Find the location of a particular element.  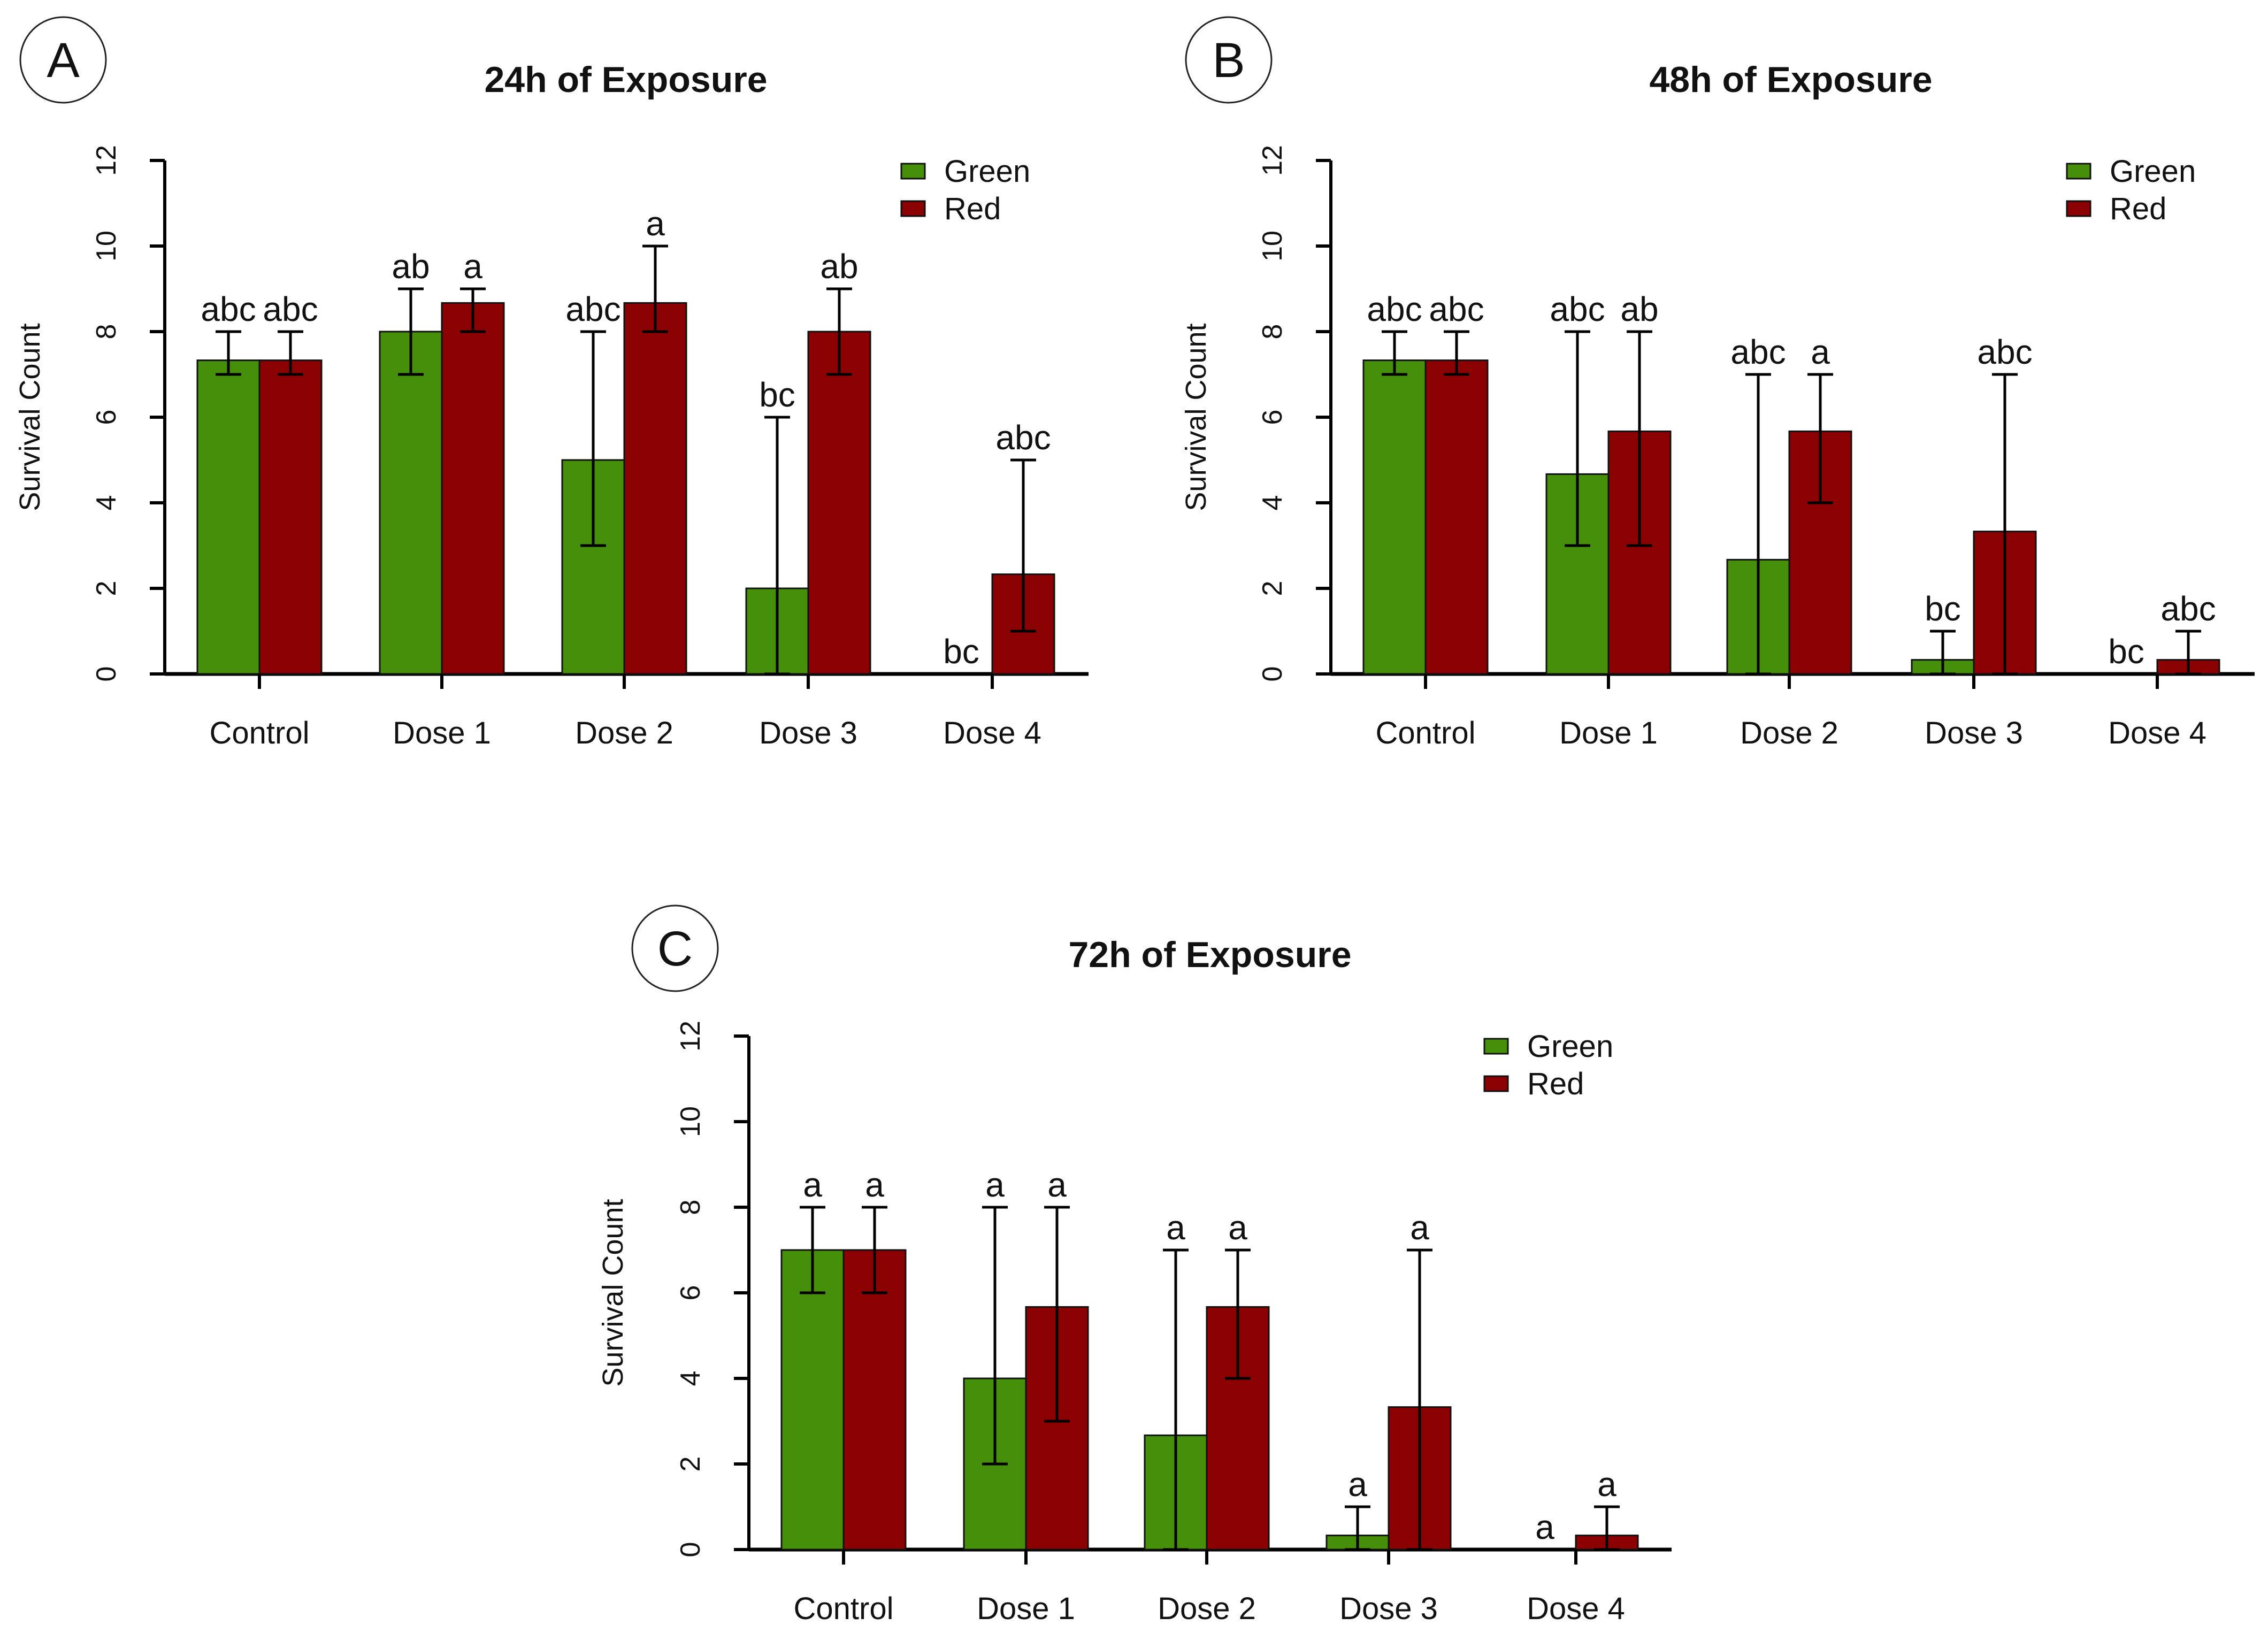

panel-letter: B is located at coordinates (1228, 60).